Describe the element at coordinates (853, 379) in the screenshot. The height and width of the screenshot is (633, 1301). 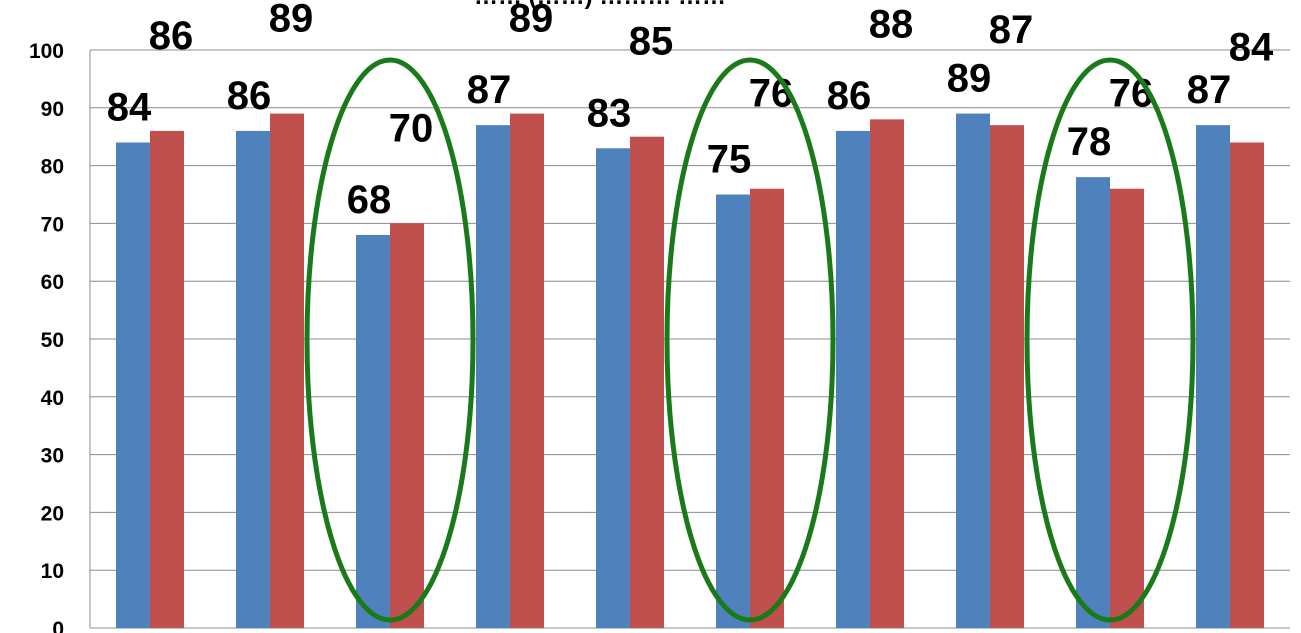
I see `bar-series1-cat7` at that location.